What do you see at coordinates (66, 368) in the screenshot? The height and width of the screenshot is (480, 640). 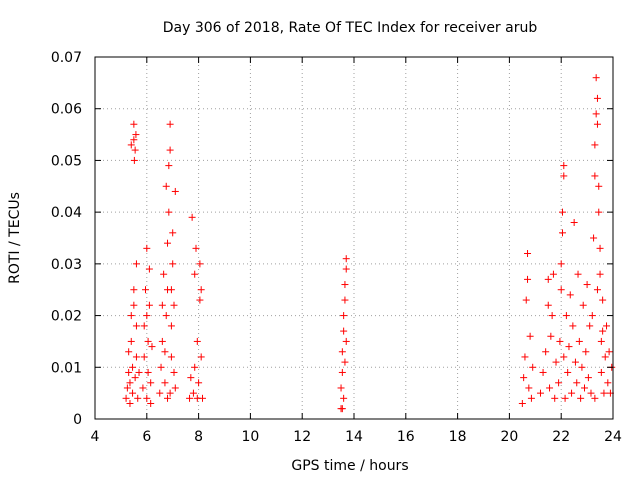 I see `y-tick-label: 0.01` at bounding box center [66, 368].